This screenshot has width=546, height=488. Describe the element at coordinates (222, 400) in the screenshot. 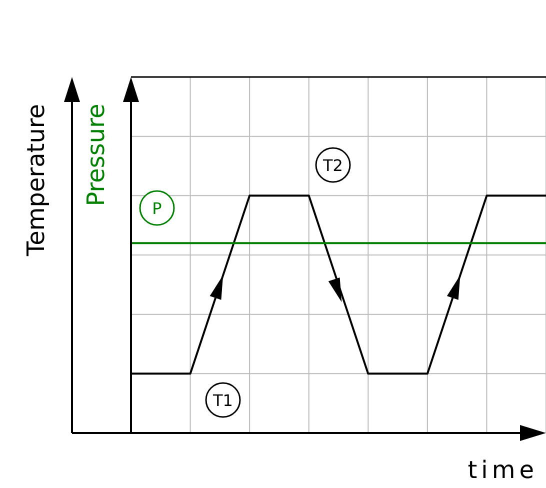

I see `annotation: T1` at that location.